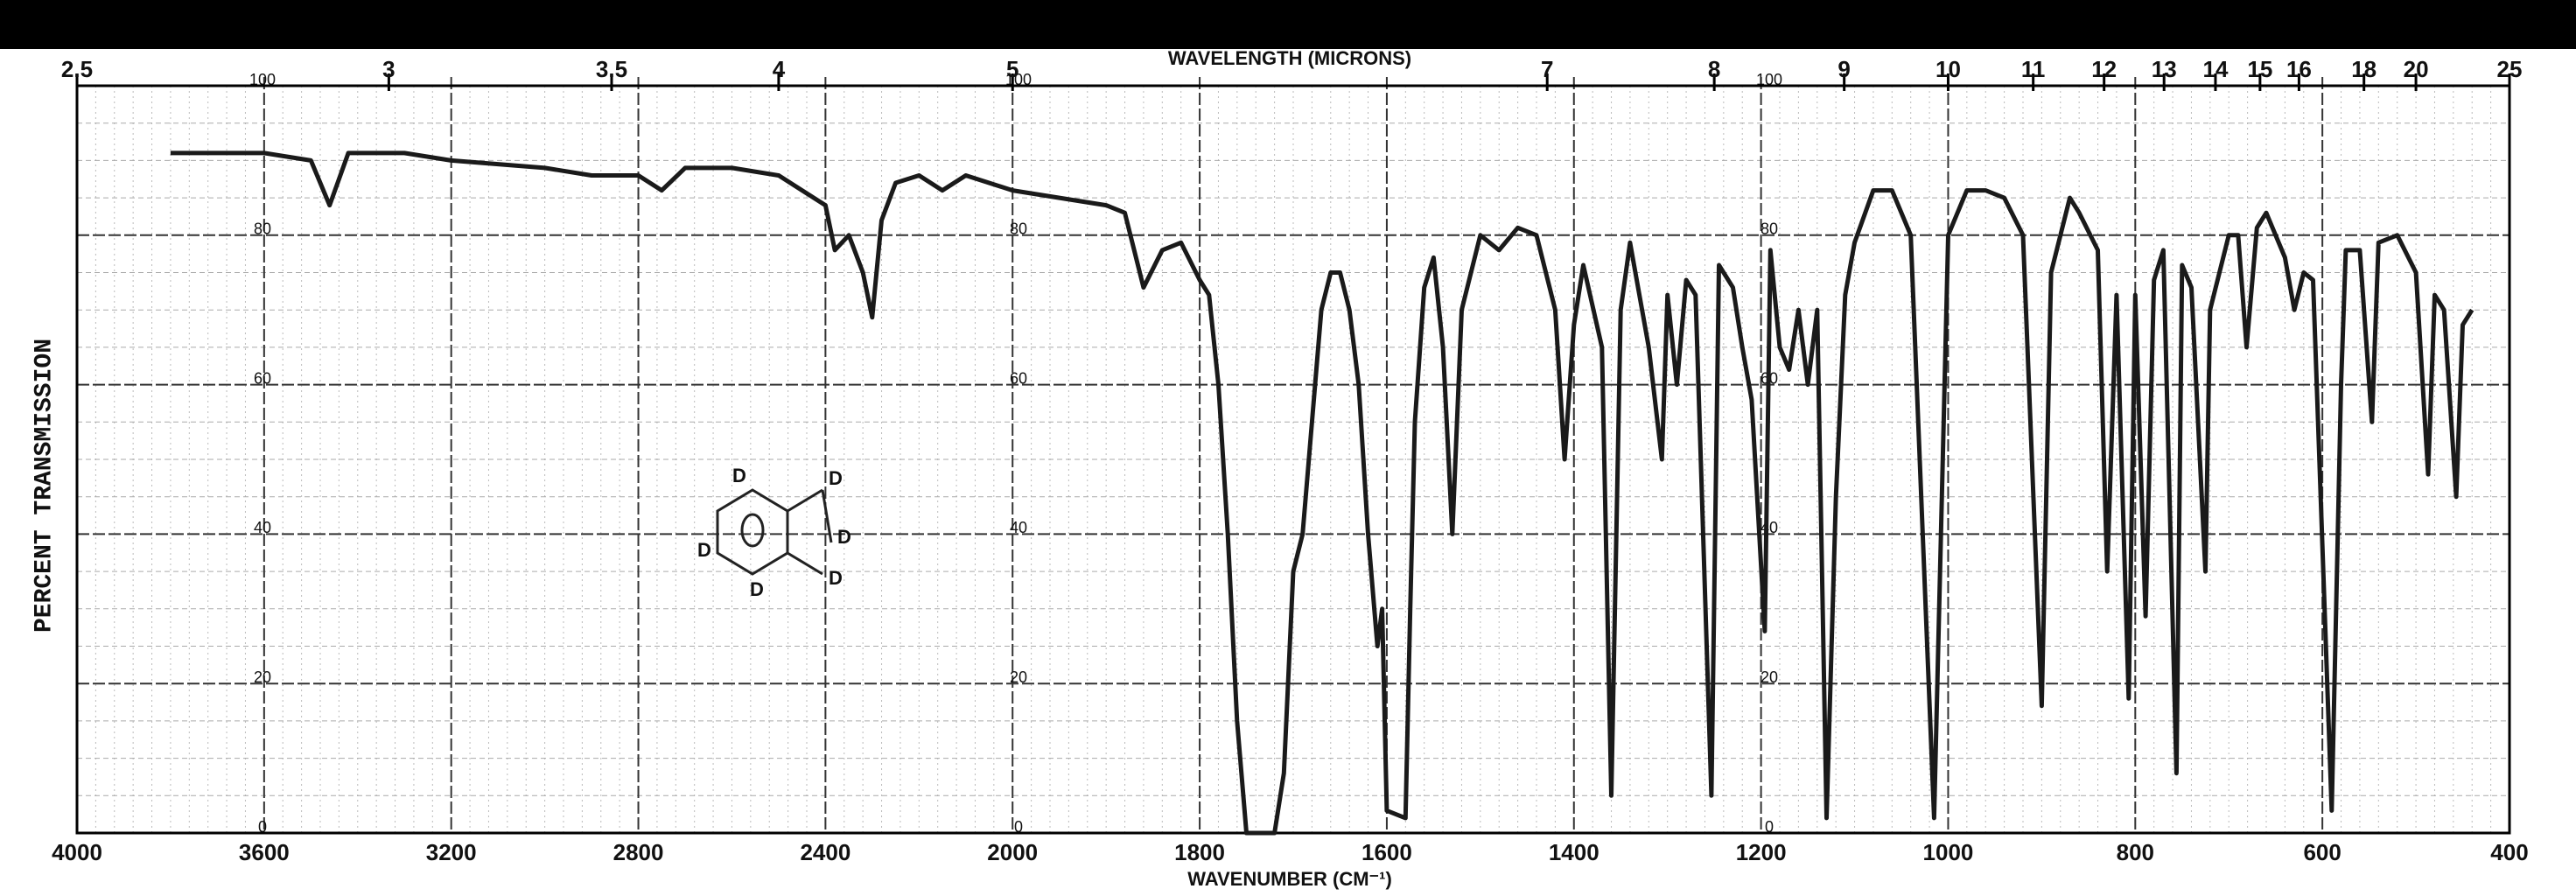  Describe the element at coordinates (1012, 69) in the screenshot. I see `x2-tick-label: 5` at that location.